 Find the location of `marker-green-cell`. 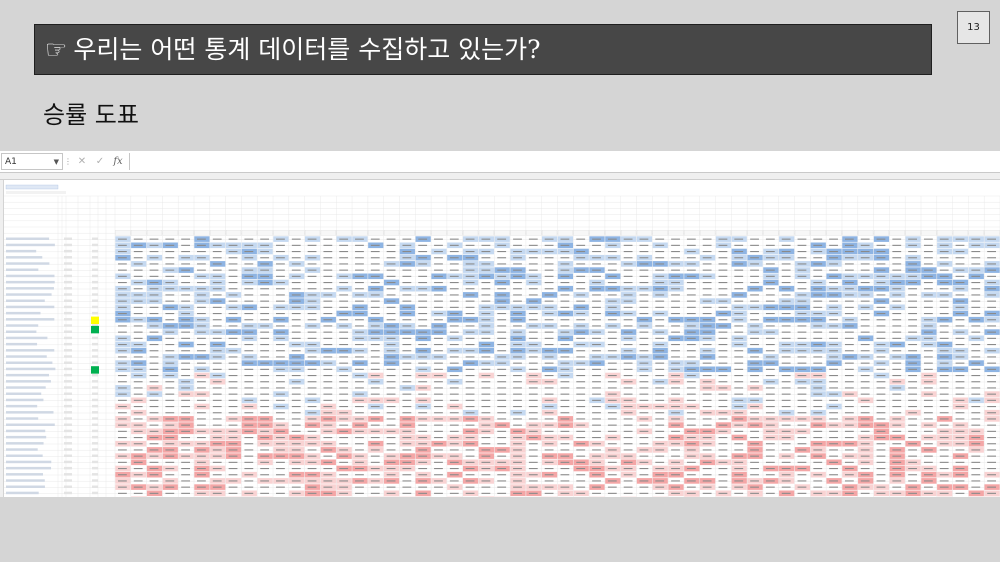

marker-green-cell is located at coordinates (95, 370).